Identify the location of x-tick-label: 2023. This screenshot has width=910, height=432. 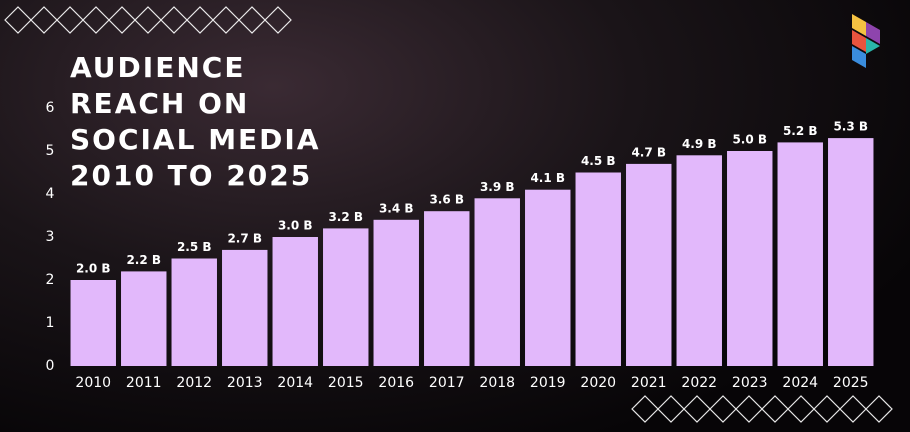
(750, 383).